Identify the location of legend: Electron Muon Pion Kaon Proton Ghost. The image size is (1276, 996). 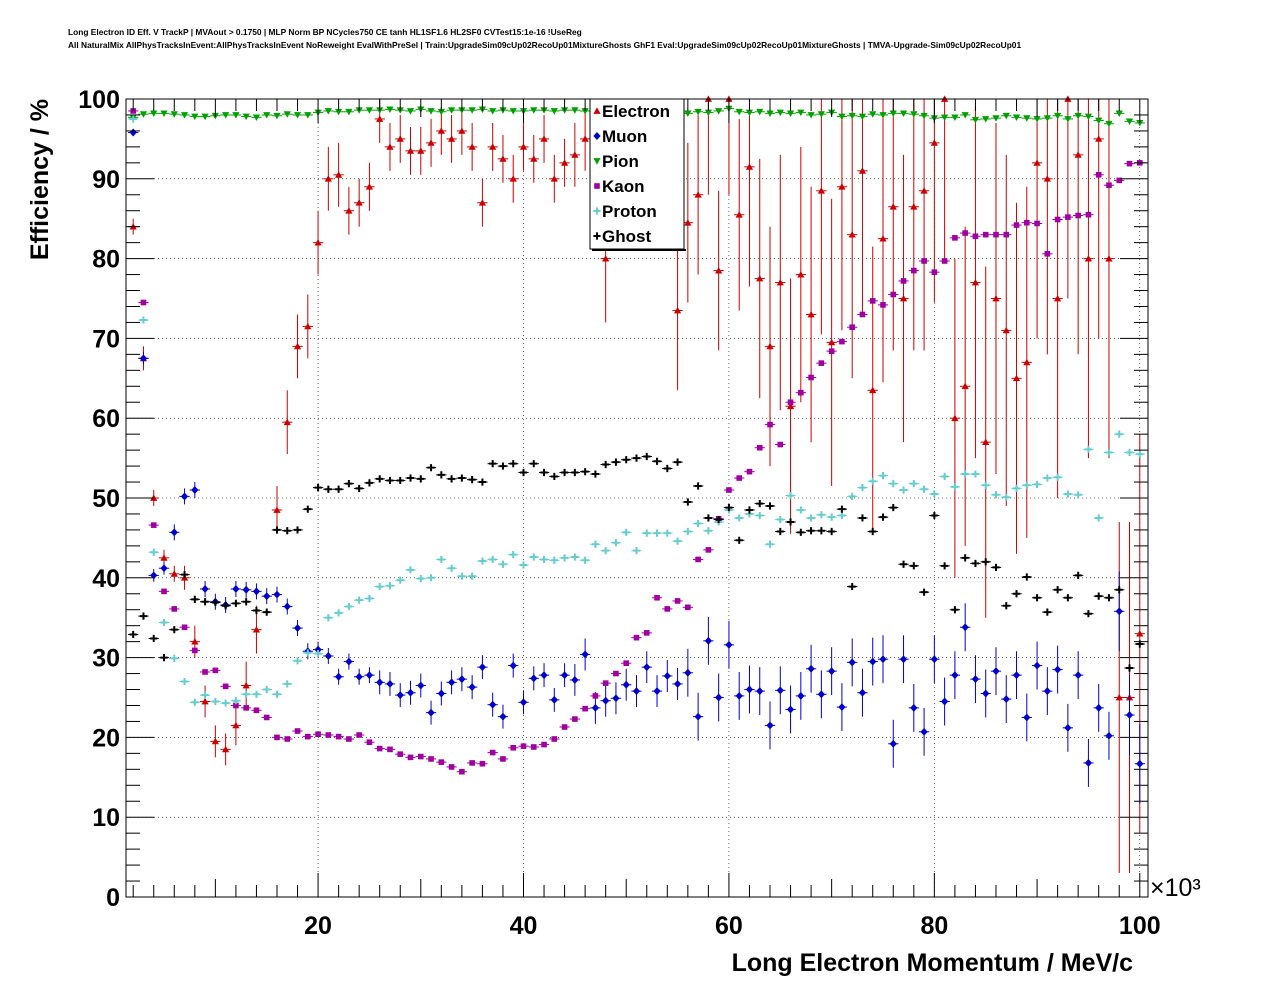
(637, 174).